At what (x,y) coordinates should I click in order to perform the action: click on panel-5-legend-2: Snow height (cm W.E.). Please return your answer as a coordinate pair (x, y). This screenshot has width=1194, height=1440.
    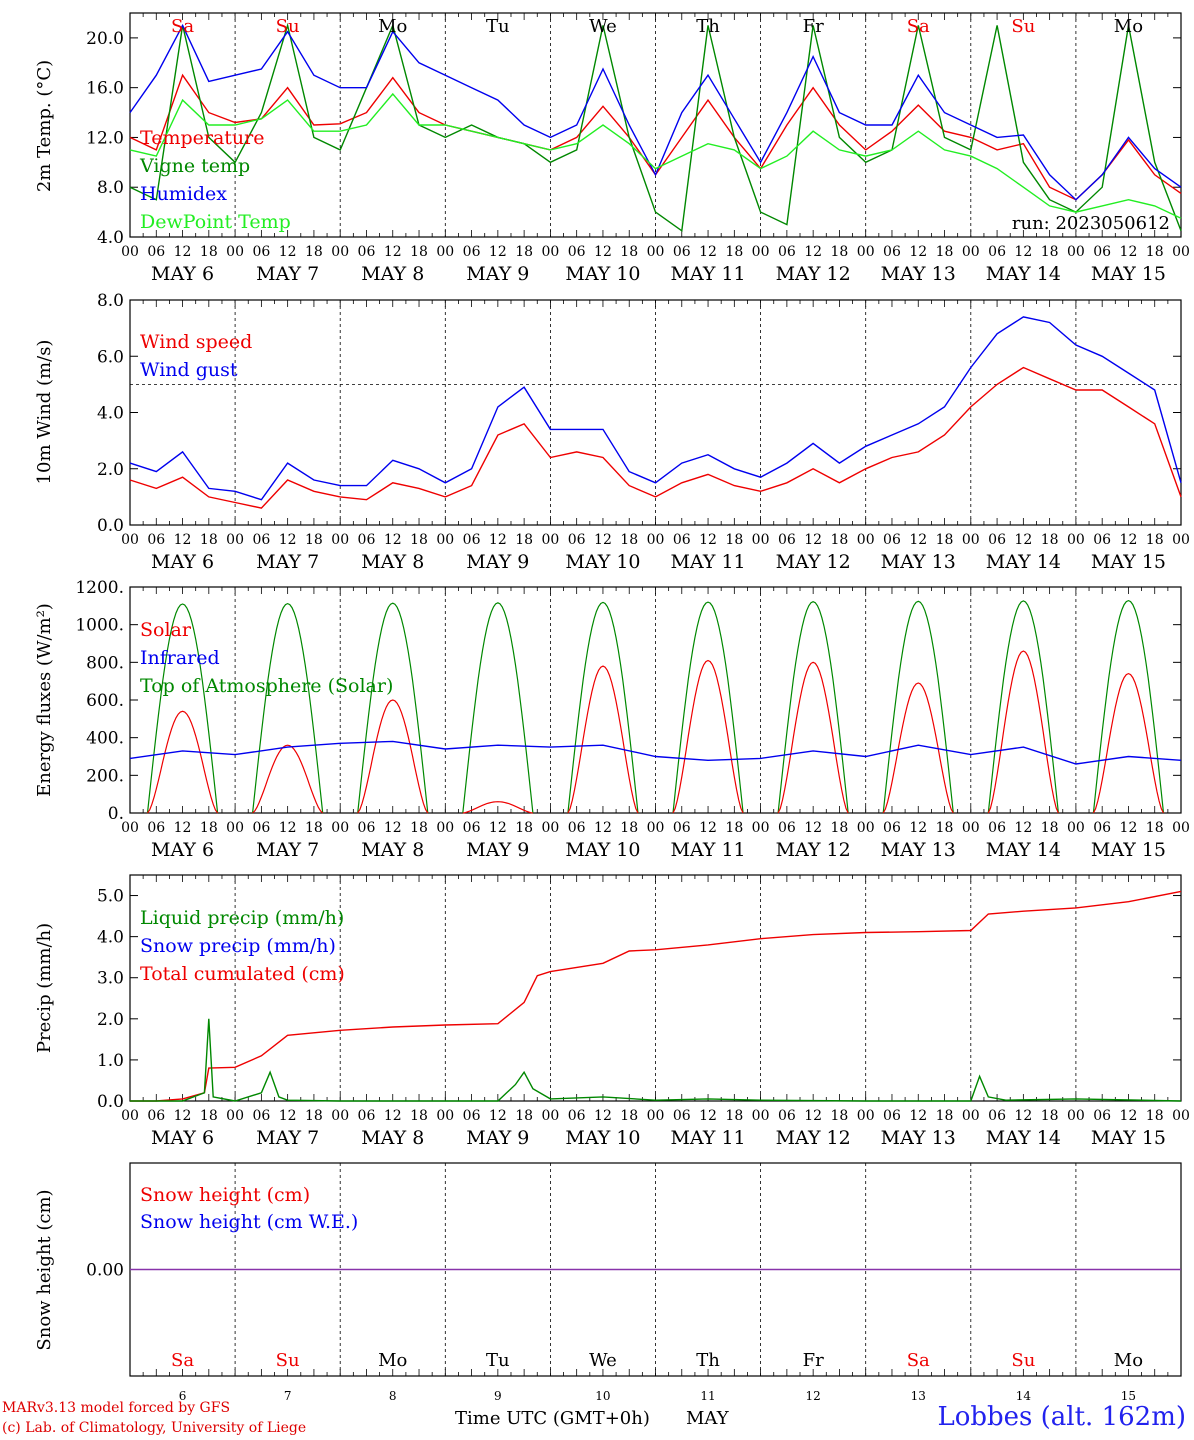
    Looking at the image, I should click on (249, 1222).